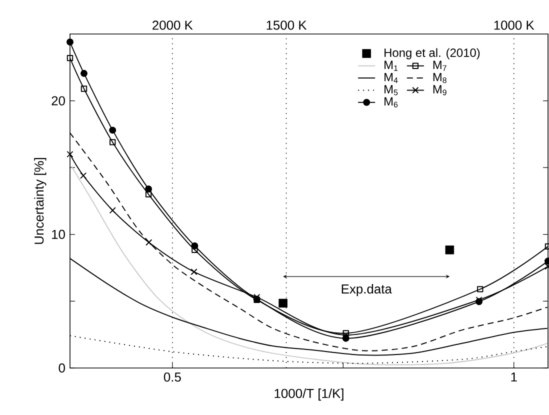 This screenshot has width=549, height=415. What do you see at coordinates (514, 377) in the screenshot?
I see `x-tick-label: 1` at bounding box center [514, 377].